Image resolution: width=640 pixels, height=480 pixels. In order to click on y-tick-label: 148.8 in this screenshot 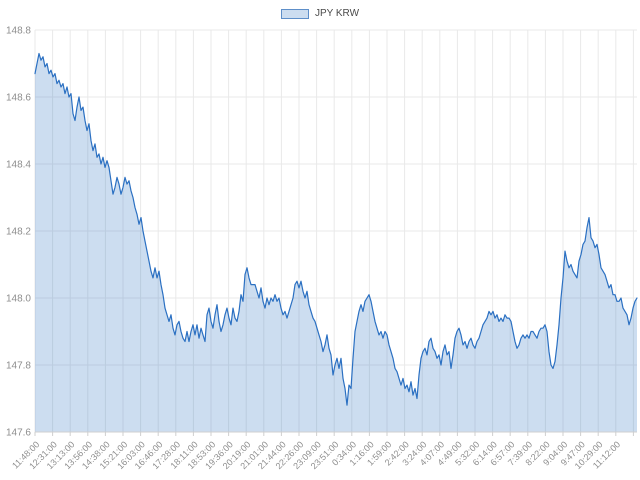, I will do `click(18, 31)`.